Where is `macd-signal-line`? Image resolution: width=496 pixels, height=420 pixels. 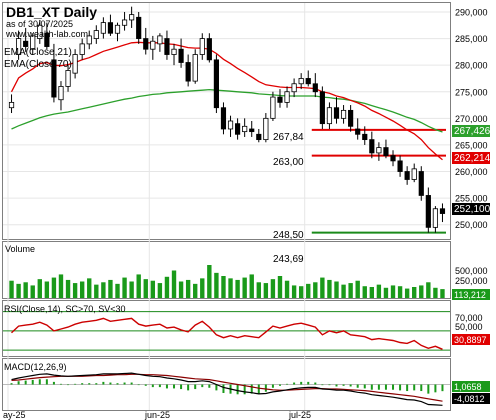 macd-signal-line is located at coordinates (227, 387).